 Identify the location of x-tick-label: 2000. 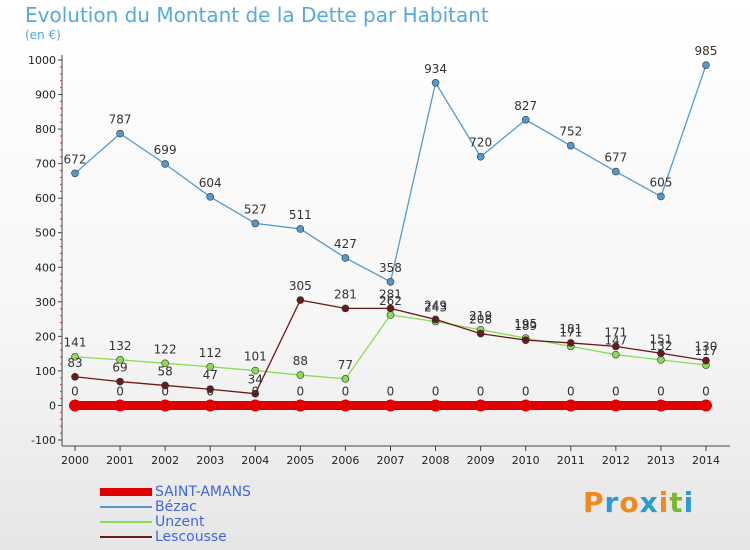
(75, 460).